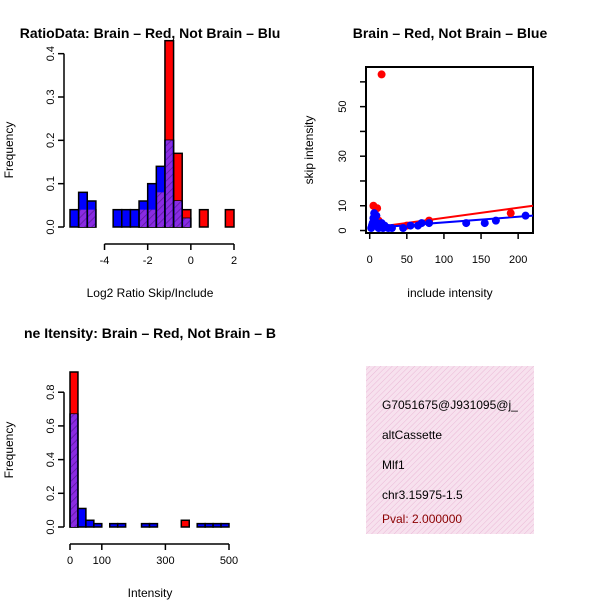 The width and height of the screenshot is (600, 600). Describe the element at coordinates (150, 333) in the screenshot. I see `intensity-histogram-title: ne Itensity: Brain – Red, Not Brain – B` at that location.